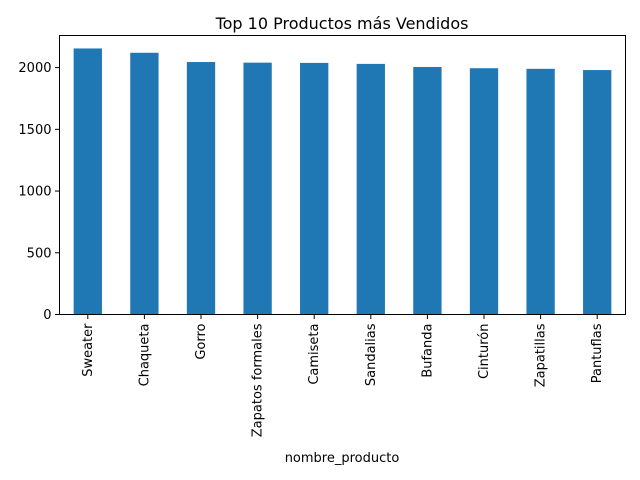 The image size is (640, 480). I want to click on y-tick-label: 2000, so click(34, 68).